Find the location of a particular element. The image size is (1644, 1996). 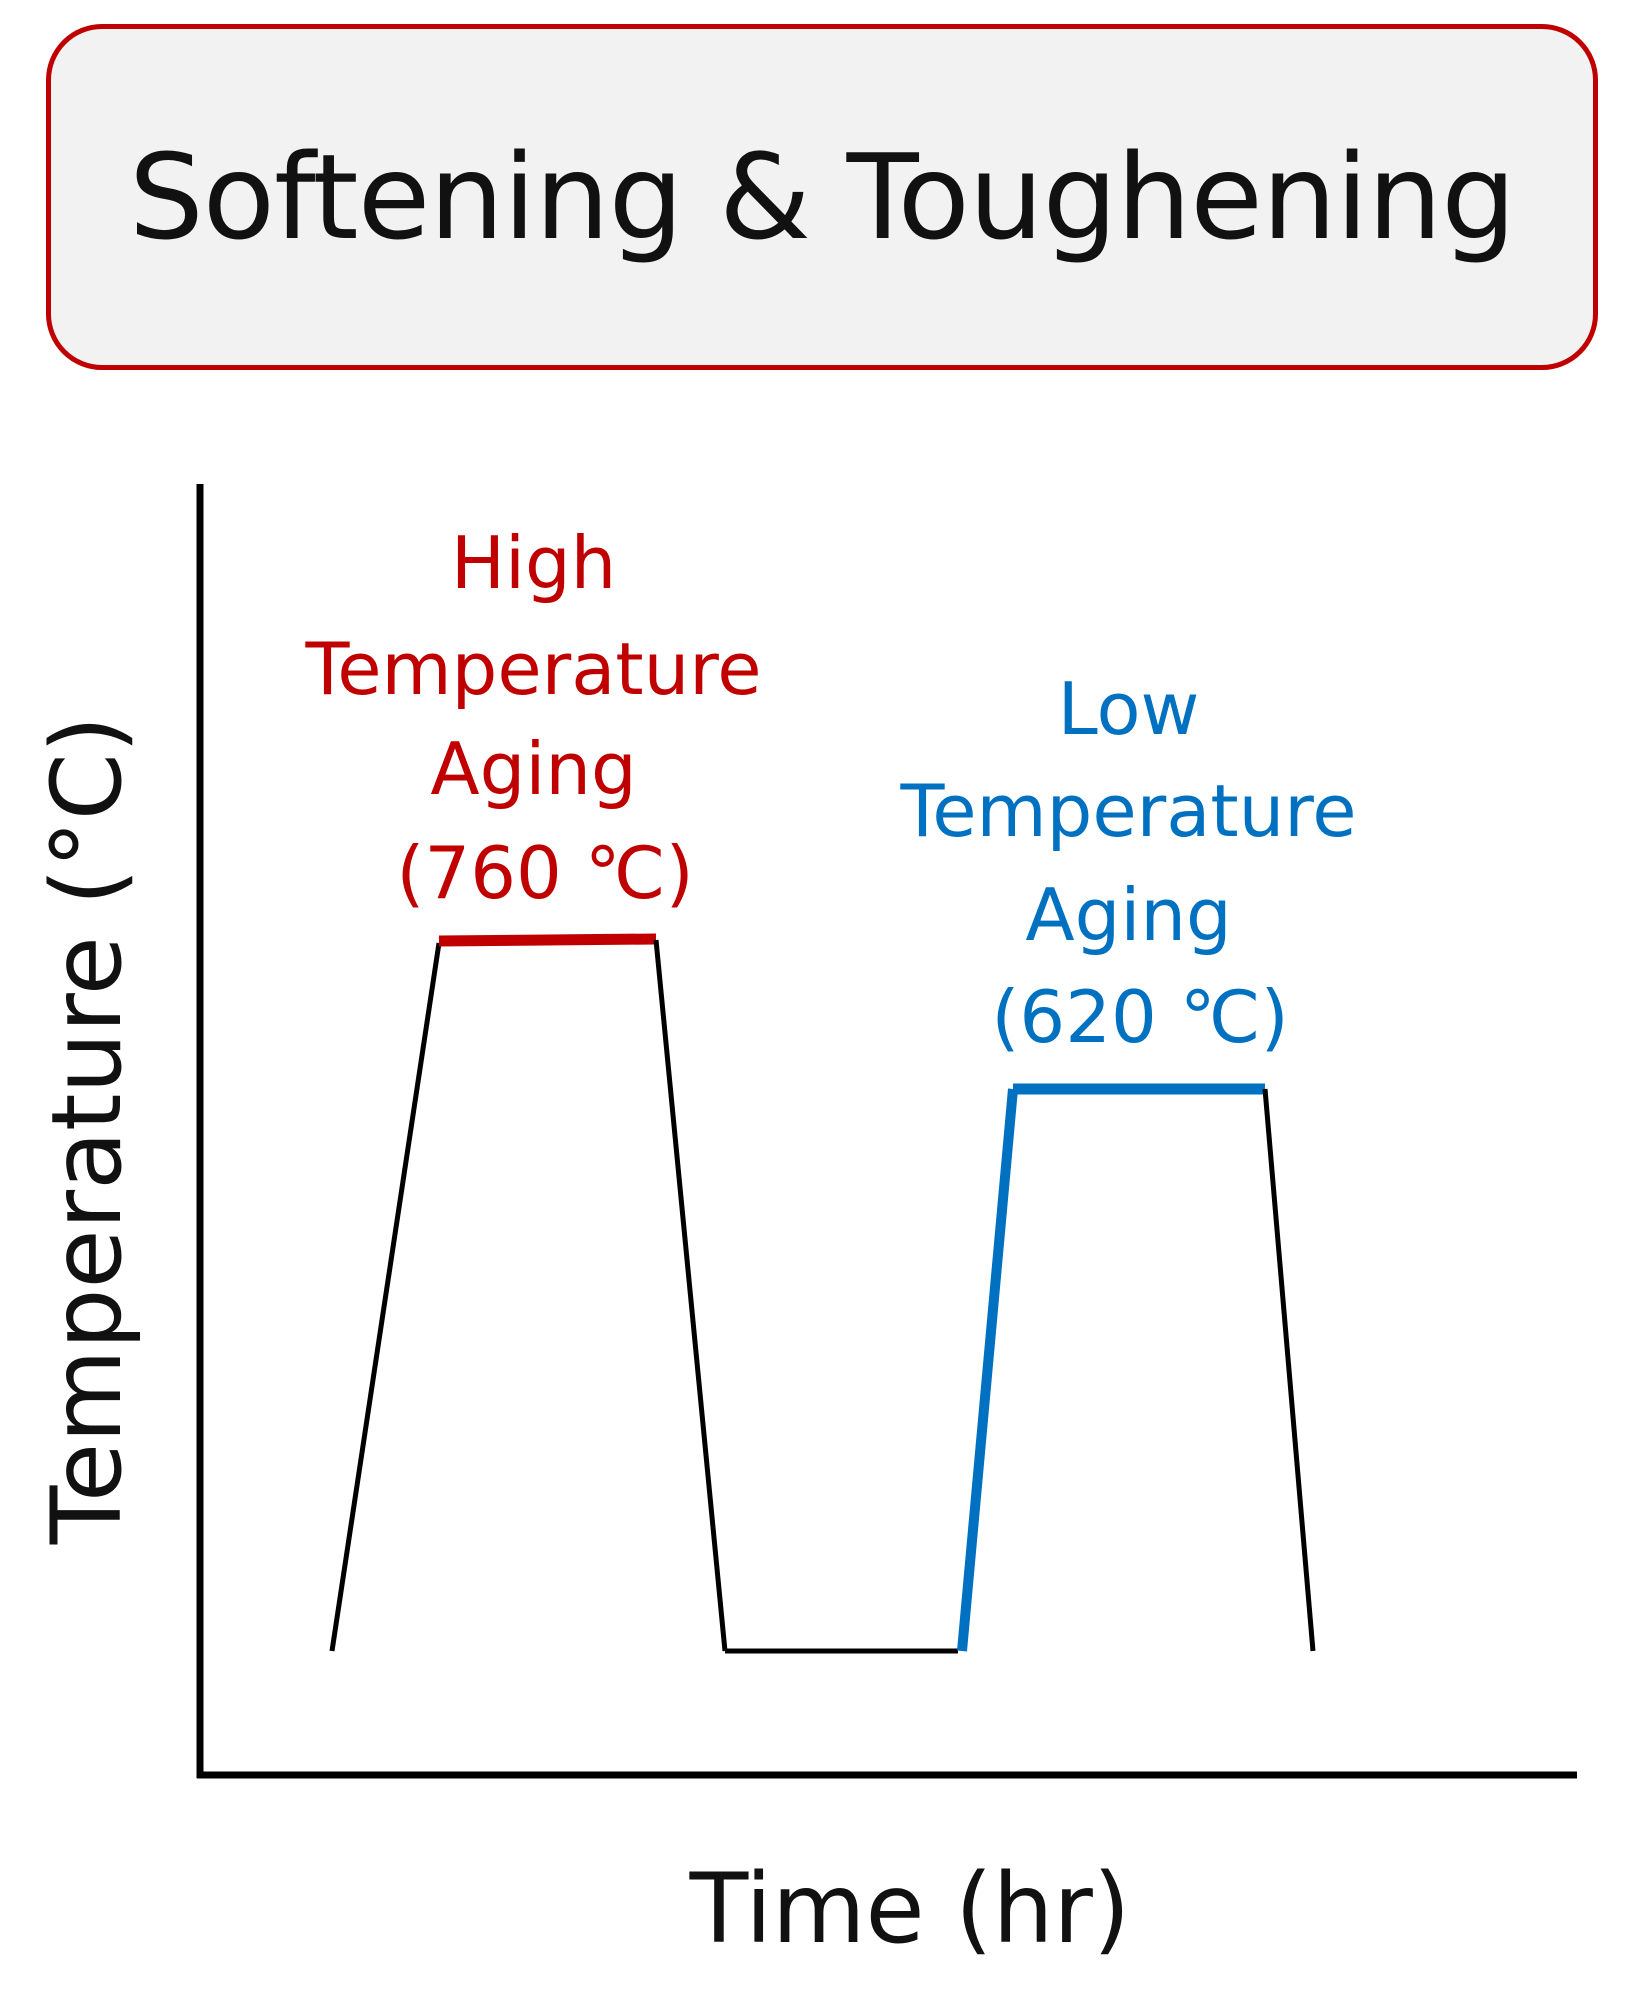

high-temp-line-2: Temperature is located at coordinates (533, 669).